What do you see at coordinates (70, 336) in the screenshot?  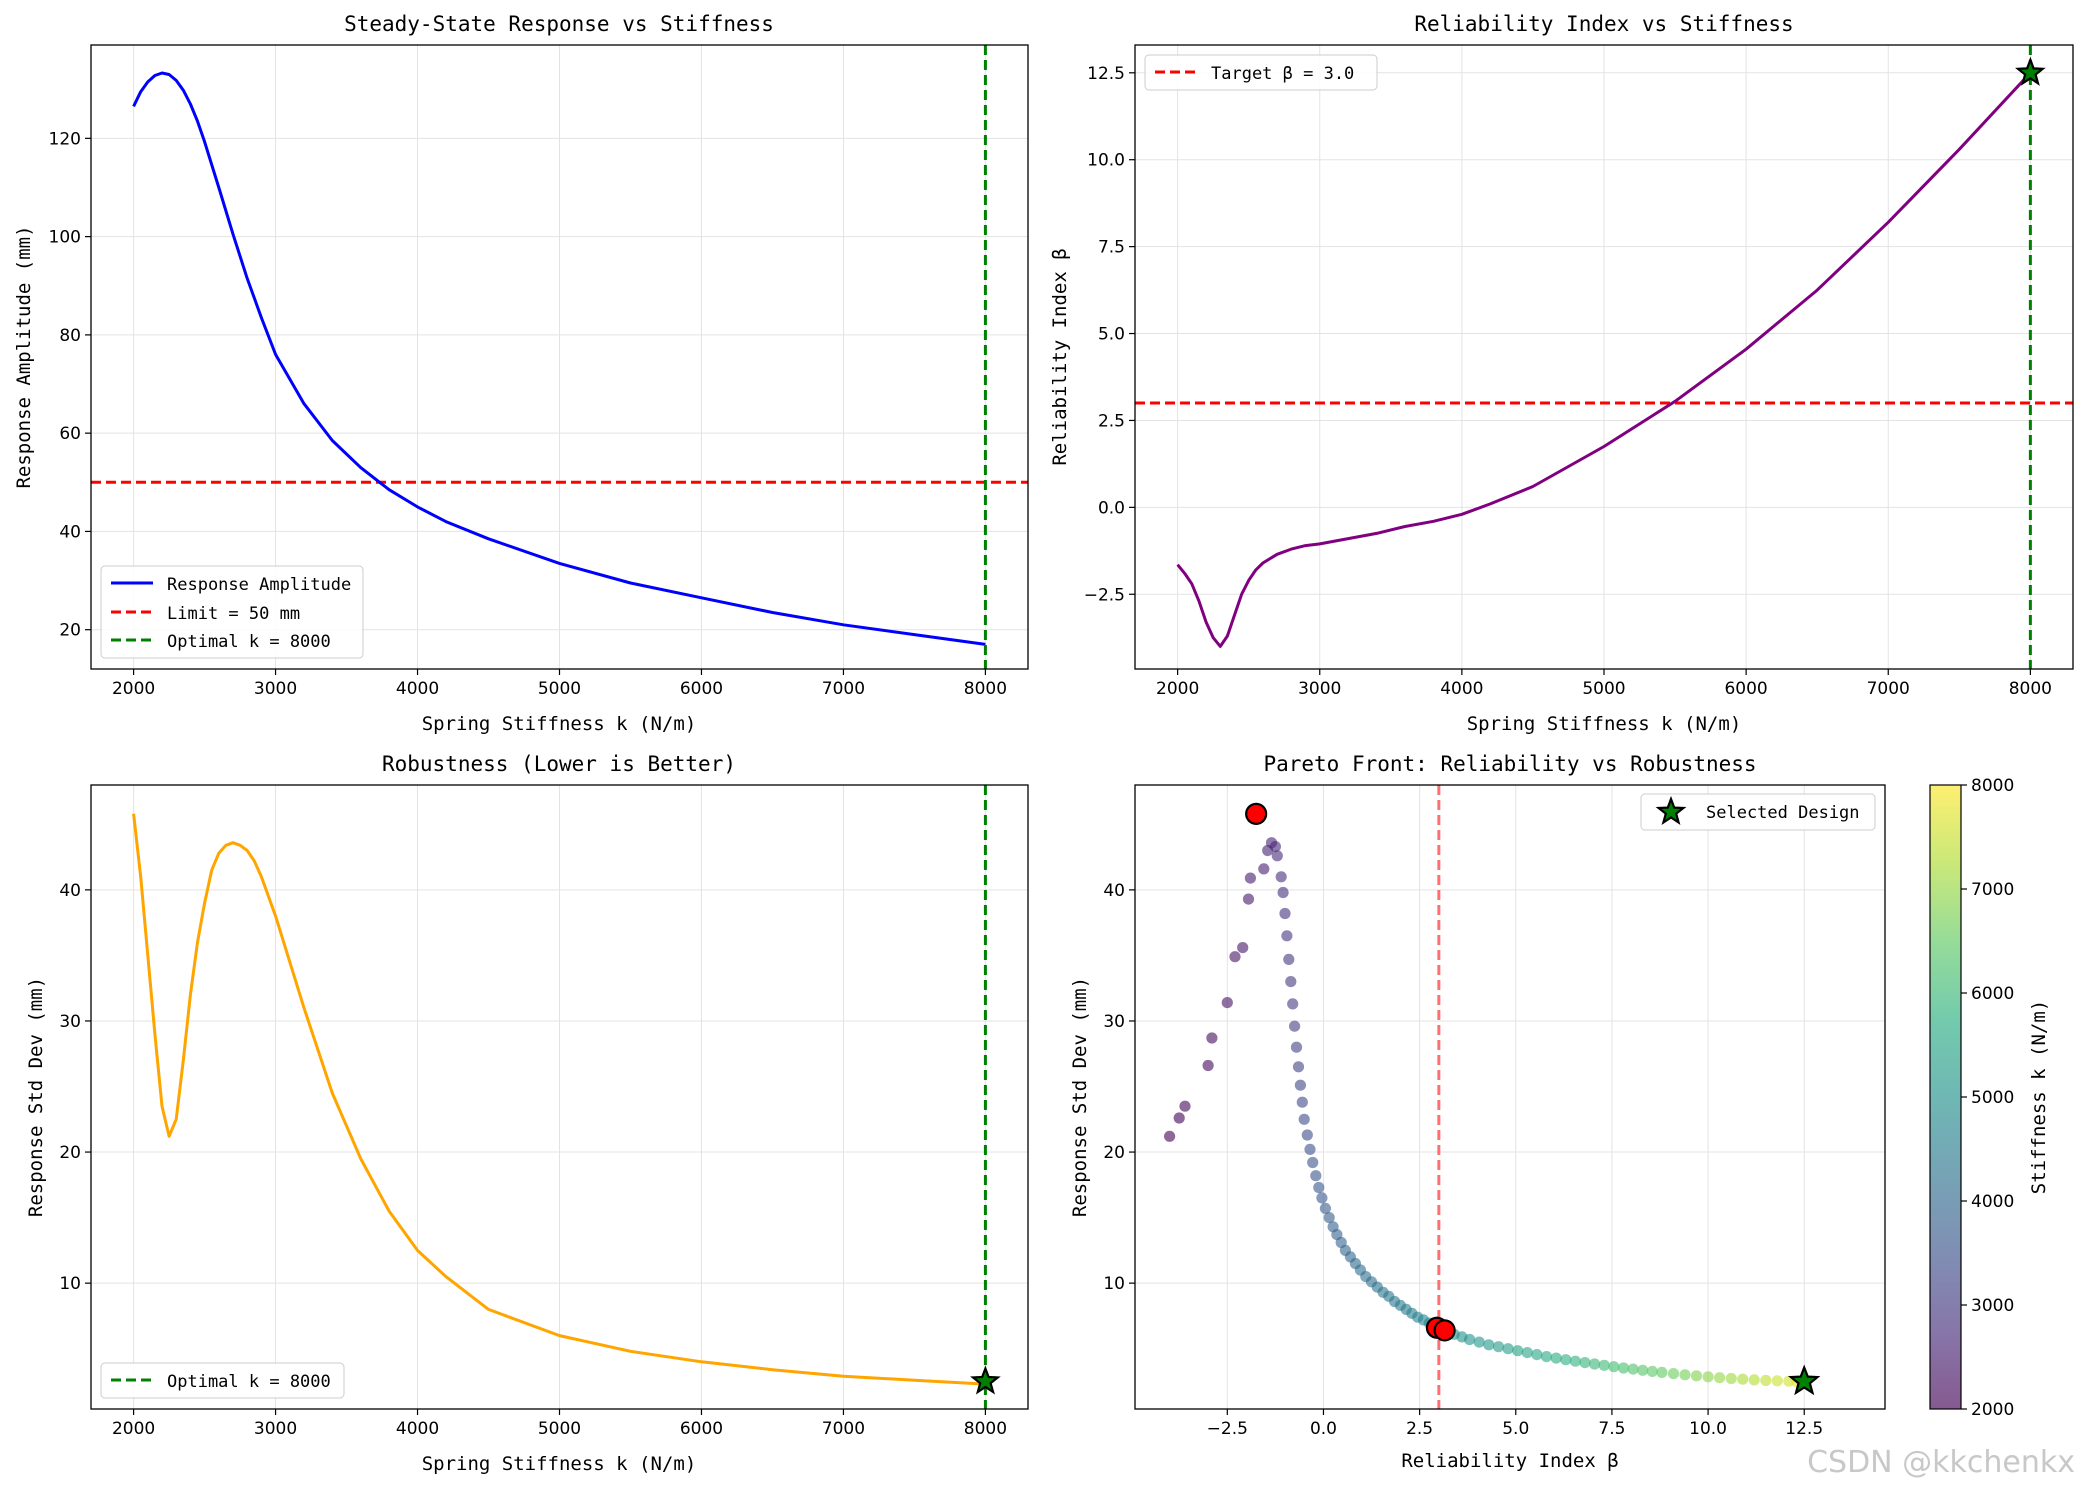 I see `y-tick-label: 80` at bounding box center [70, 336].